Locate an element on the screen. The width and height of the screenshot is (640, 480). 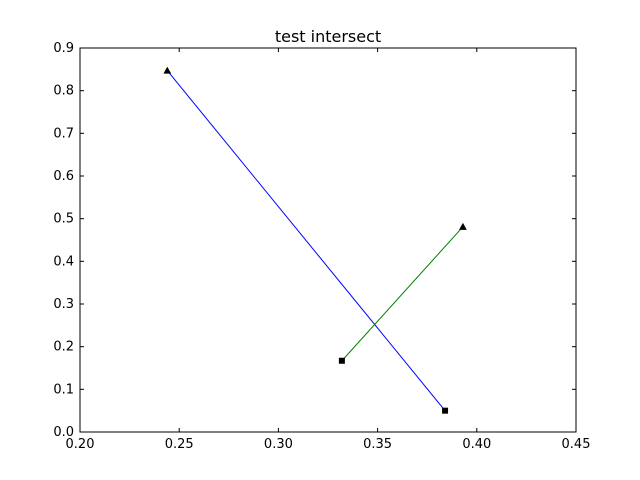
y-tick-label: 0.3 is located at coordinates (63, 304).